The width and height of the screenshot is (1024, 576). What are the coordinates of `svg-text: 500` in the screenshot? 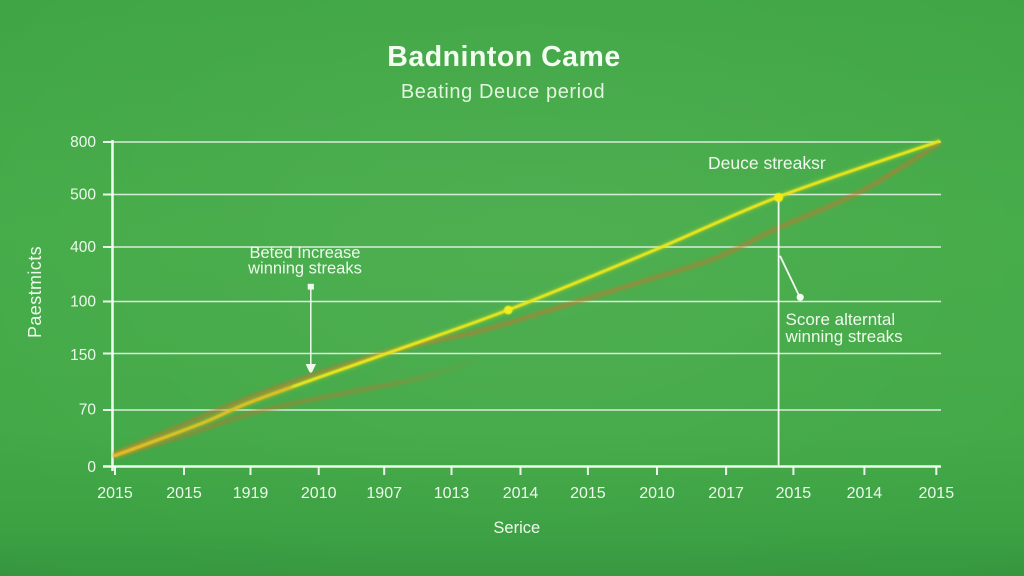 It's located at (83, 195).